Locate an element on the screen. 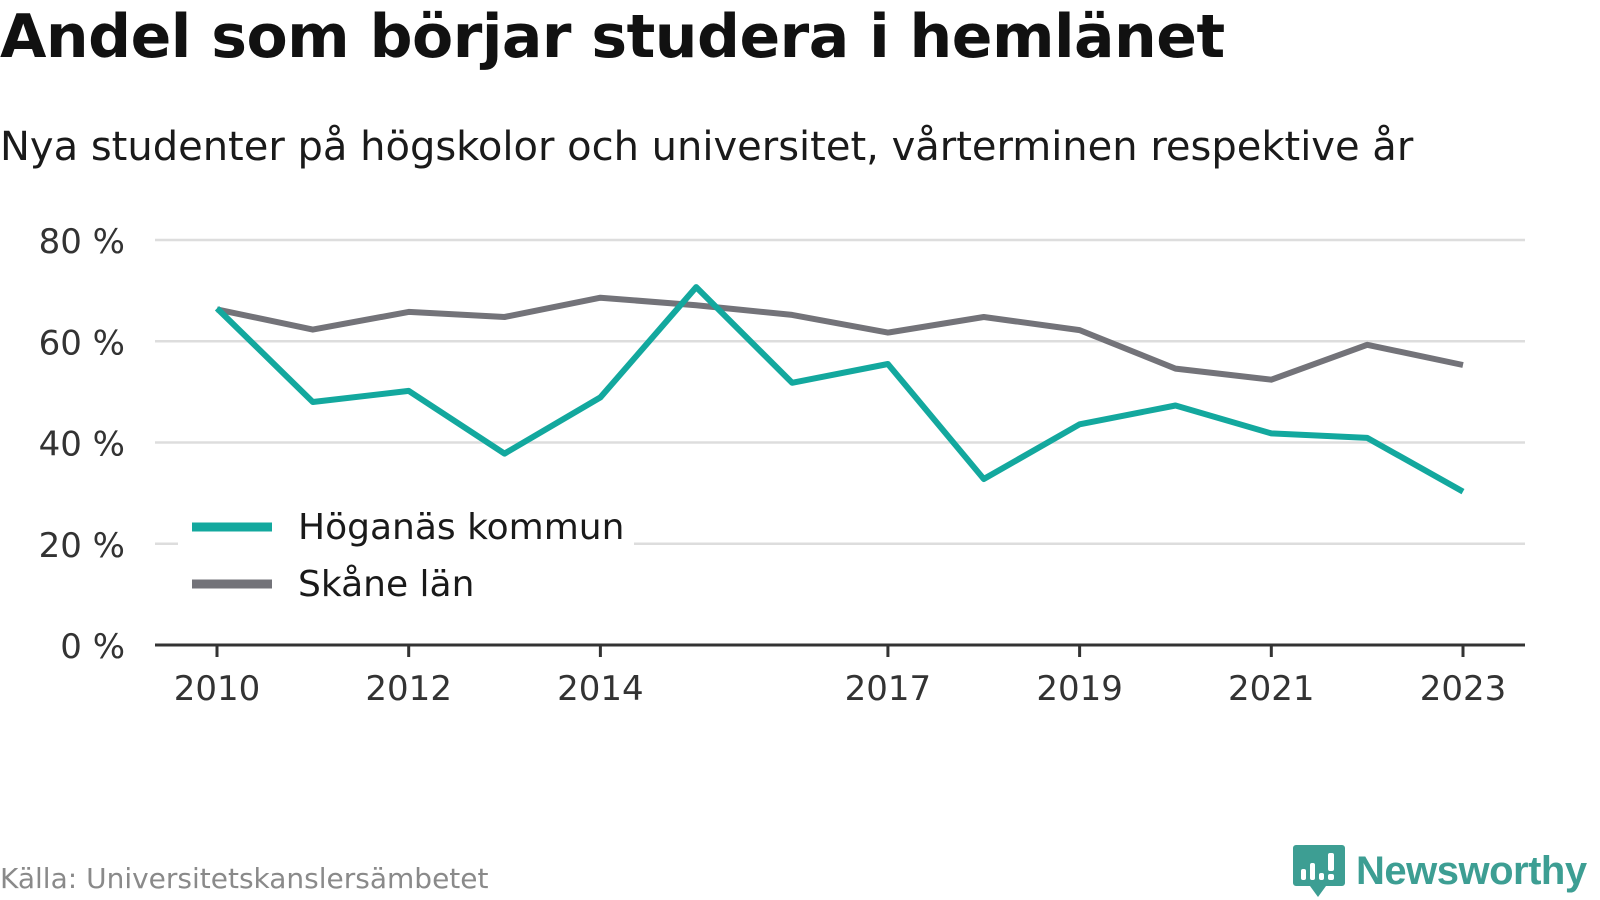  x-tick-label: 2014 is located at coordinates (600, 689).